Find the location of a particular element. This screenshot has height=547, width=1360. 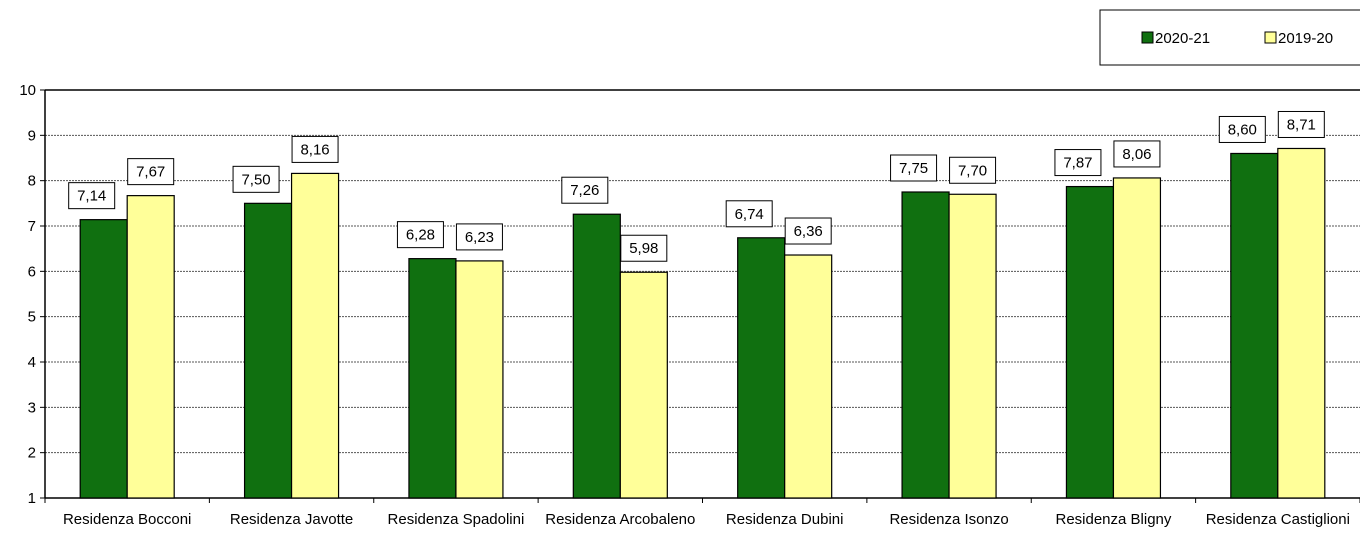

data-label: 6,36 is located at coordinates (808, 231).